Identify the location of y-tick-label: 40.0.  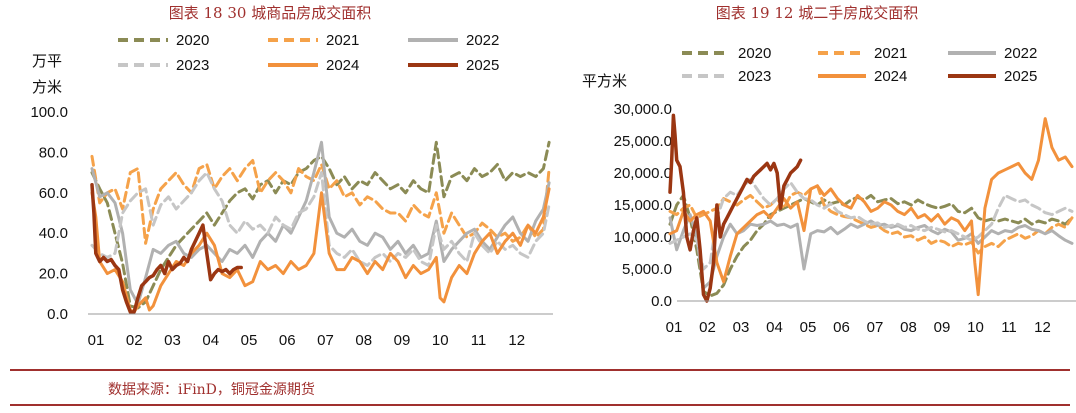
(53, 233).